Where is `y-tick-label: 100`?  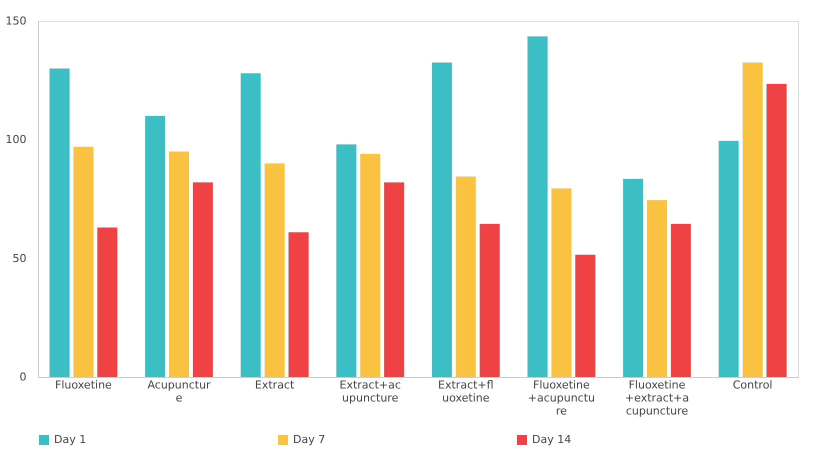 y-tick-label: 100 is located at coordinates (16, 139).